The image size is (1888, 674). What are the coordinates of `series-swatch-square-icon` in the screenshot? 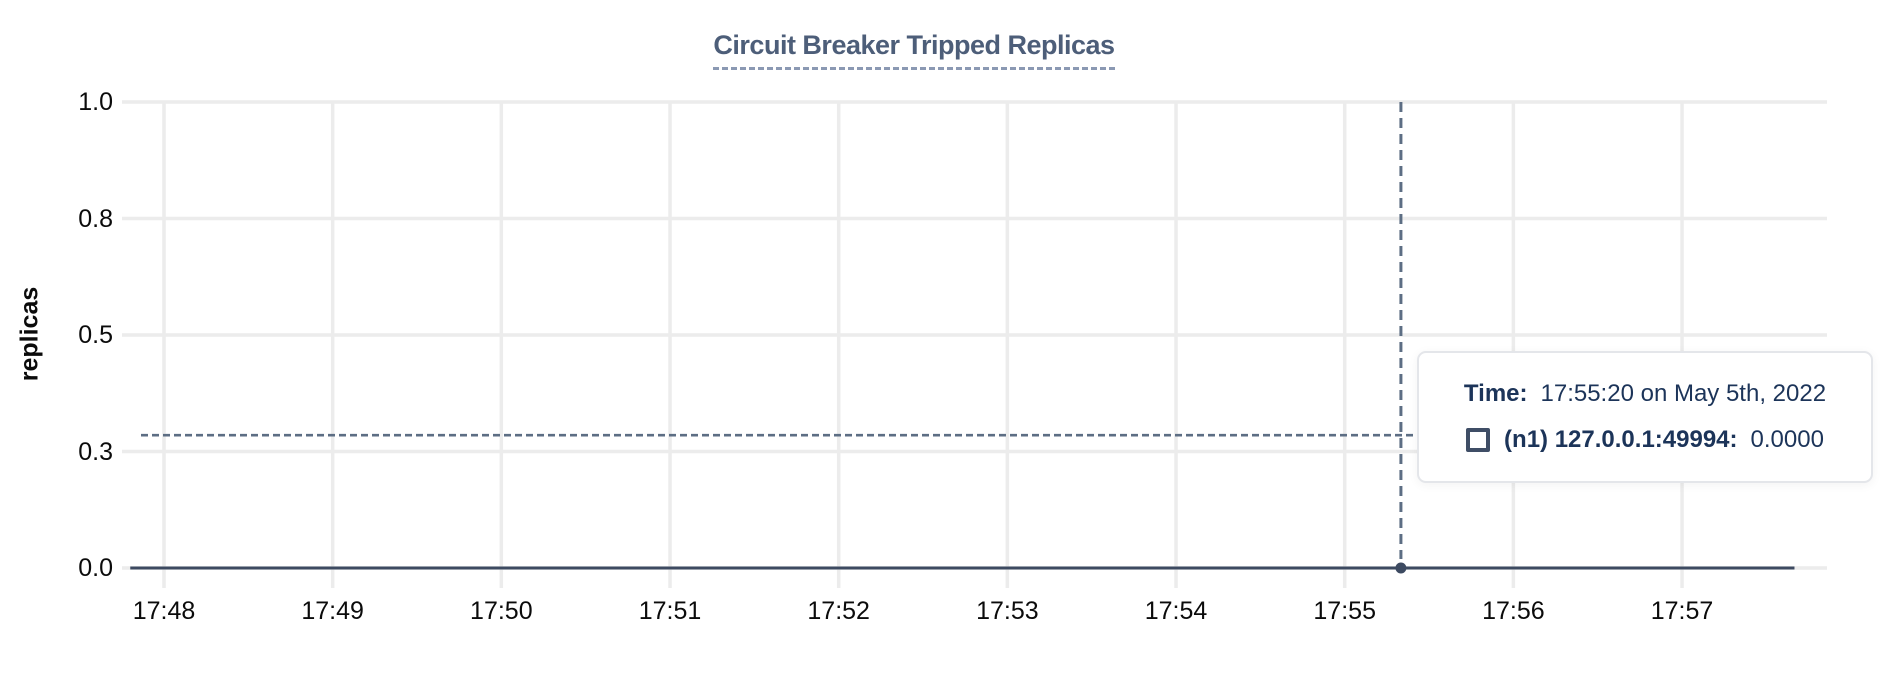 It's located at (1478, 440).